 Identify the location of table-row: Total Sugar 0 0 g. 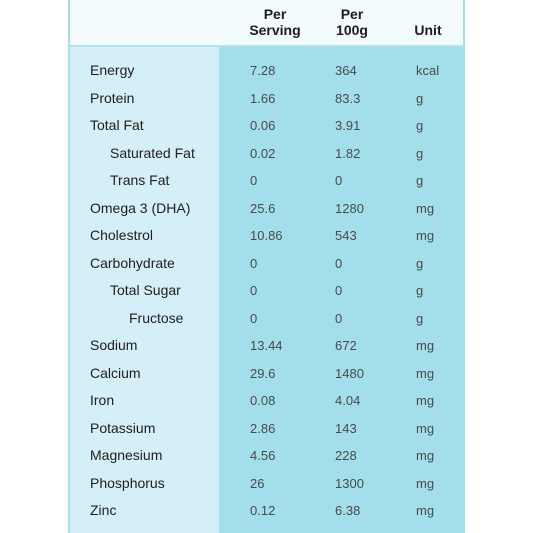
(266, 290).